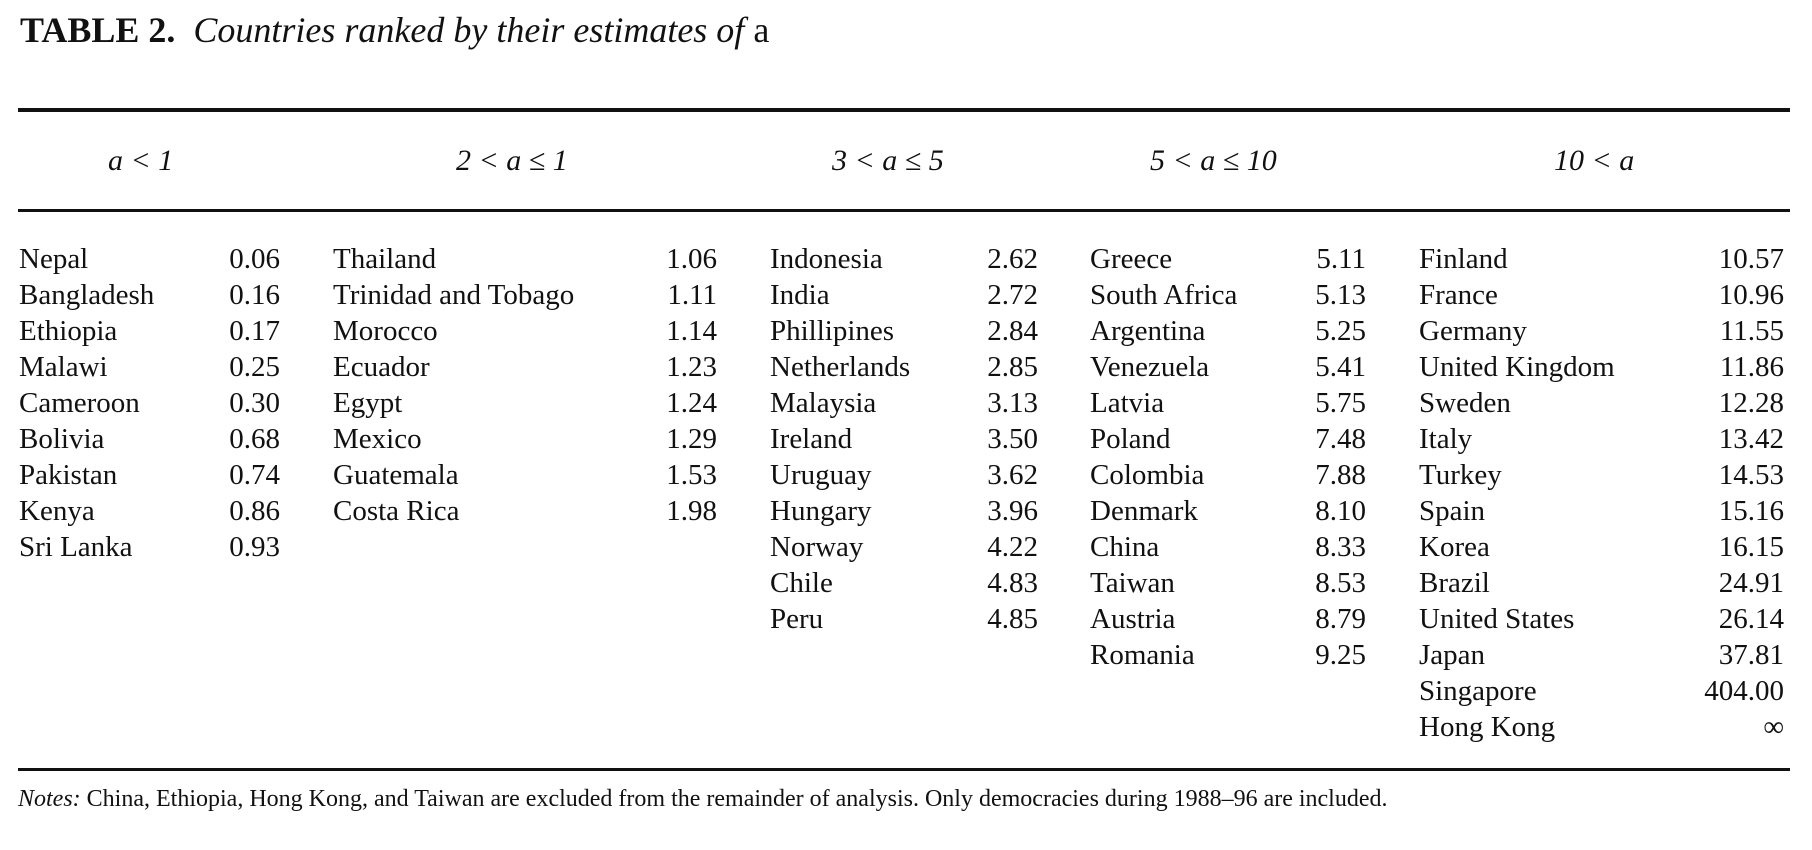 The height and width of the screenshot is (850, 1812). Describe the element at coordinates (1012, 547) in the screenshot. I see `estimate-value: 4.22` at that location.